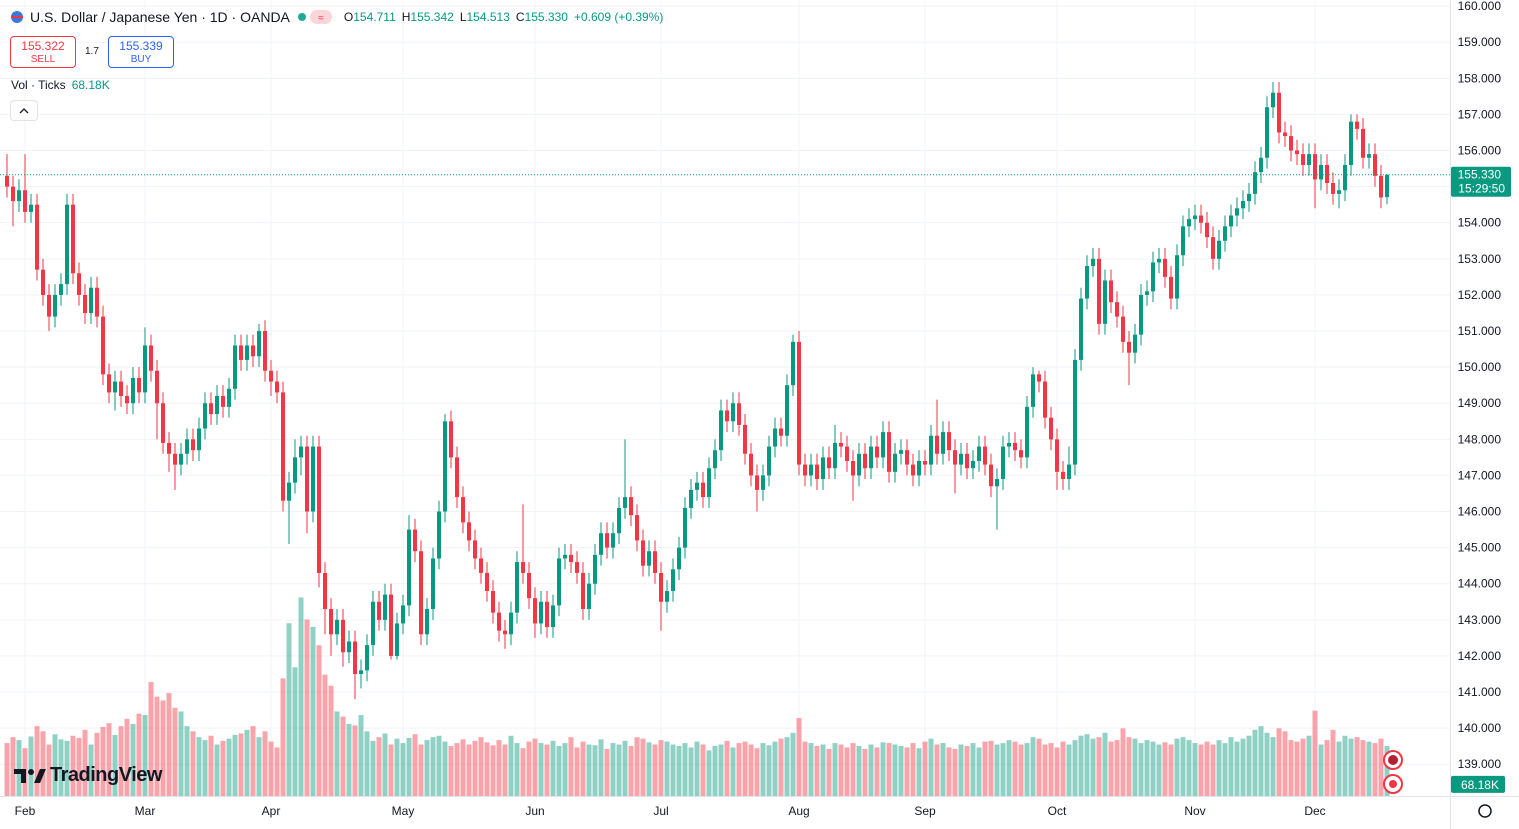 This screenshot has width=1519, height=829. Describe the element at coordinates (160, 17) in the screenshot. I see `symbol-title: U.S. Dollar / Japanese Yen · 1D · OANDA` at that location.